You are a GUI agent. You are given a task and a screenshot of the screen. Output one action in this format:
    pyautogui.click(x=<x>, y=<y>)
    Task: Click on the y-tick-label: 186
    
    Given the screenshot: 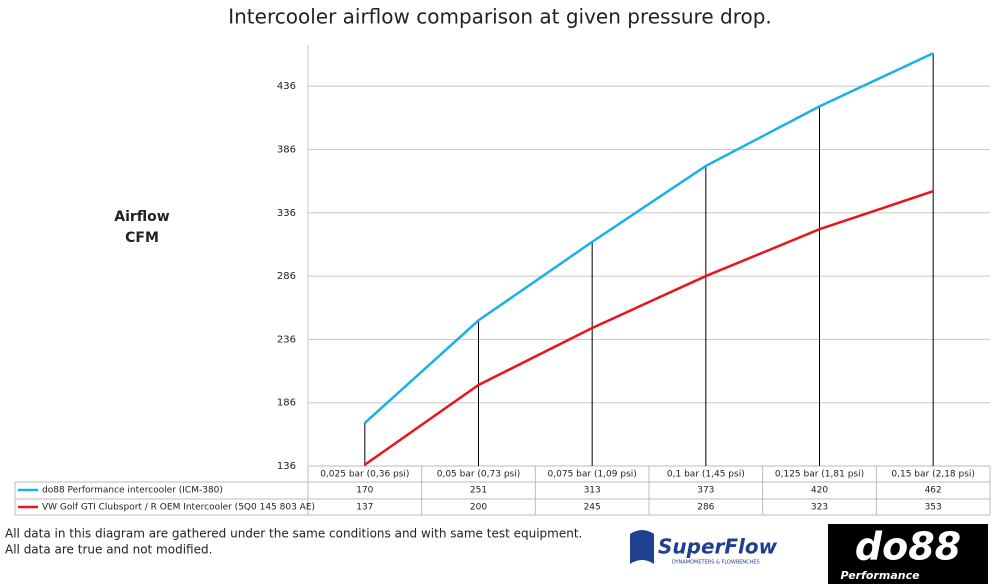 What is the action you would take?
    pyautogui.click(x=286, y=403)
    